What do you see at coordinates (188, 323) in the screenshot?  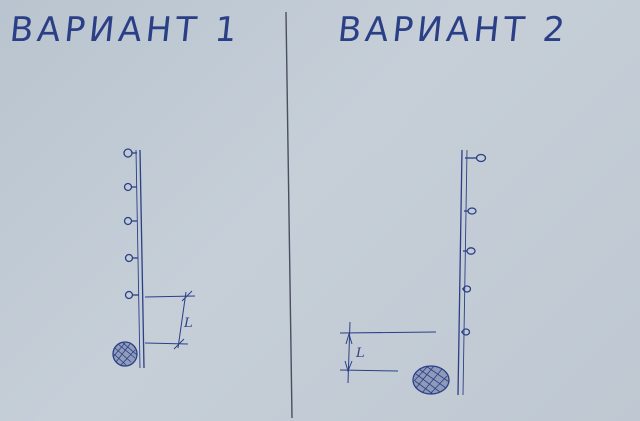 I see `dimension-label-left: L` at bounding box center [188, 323].